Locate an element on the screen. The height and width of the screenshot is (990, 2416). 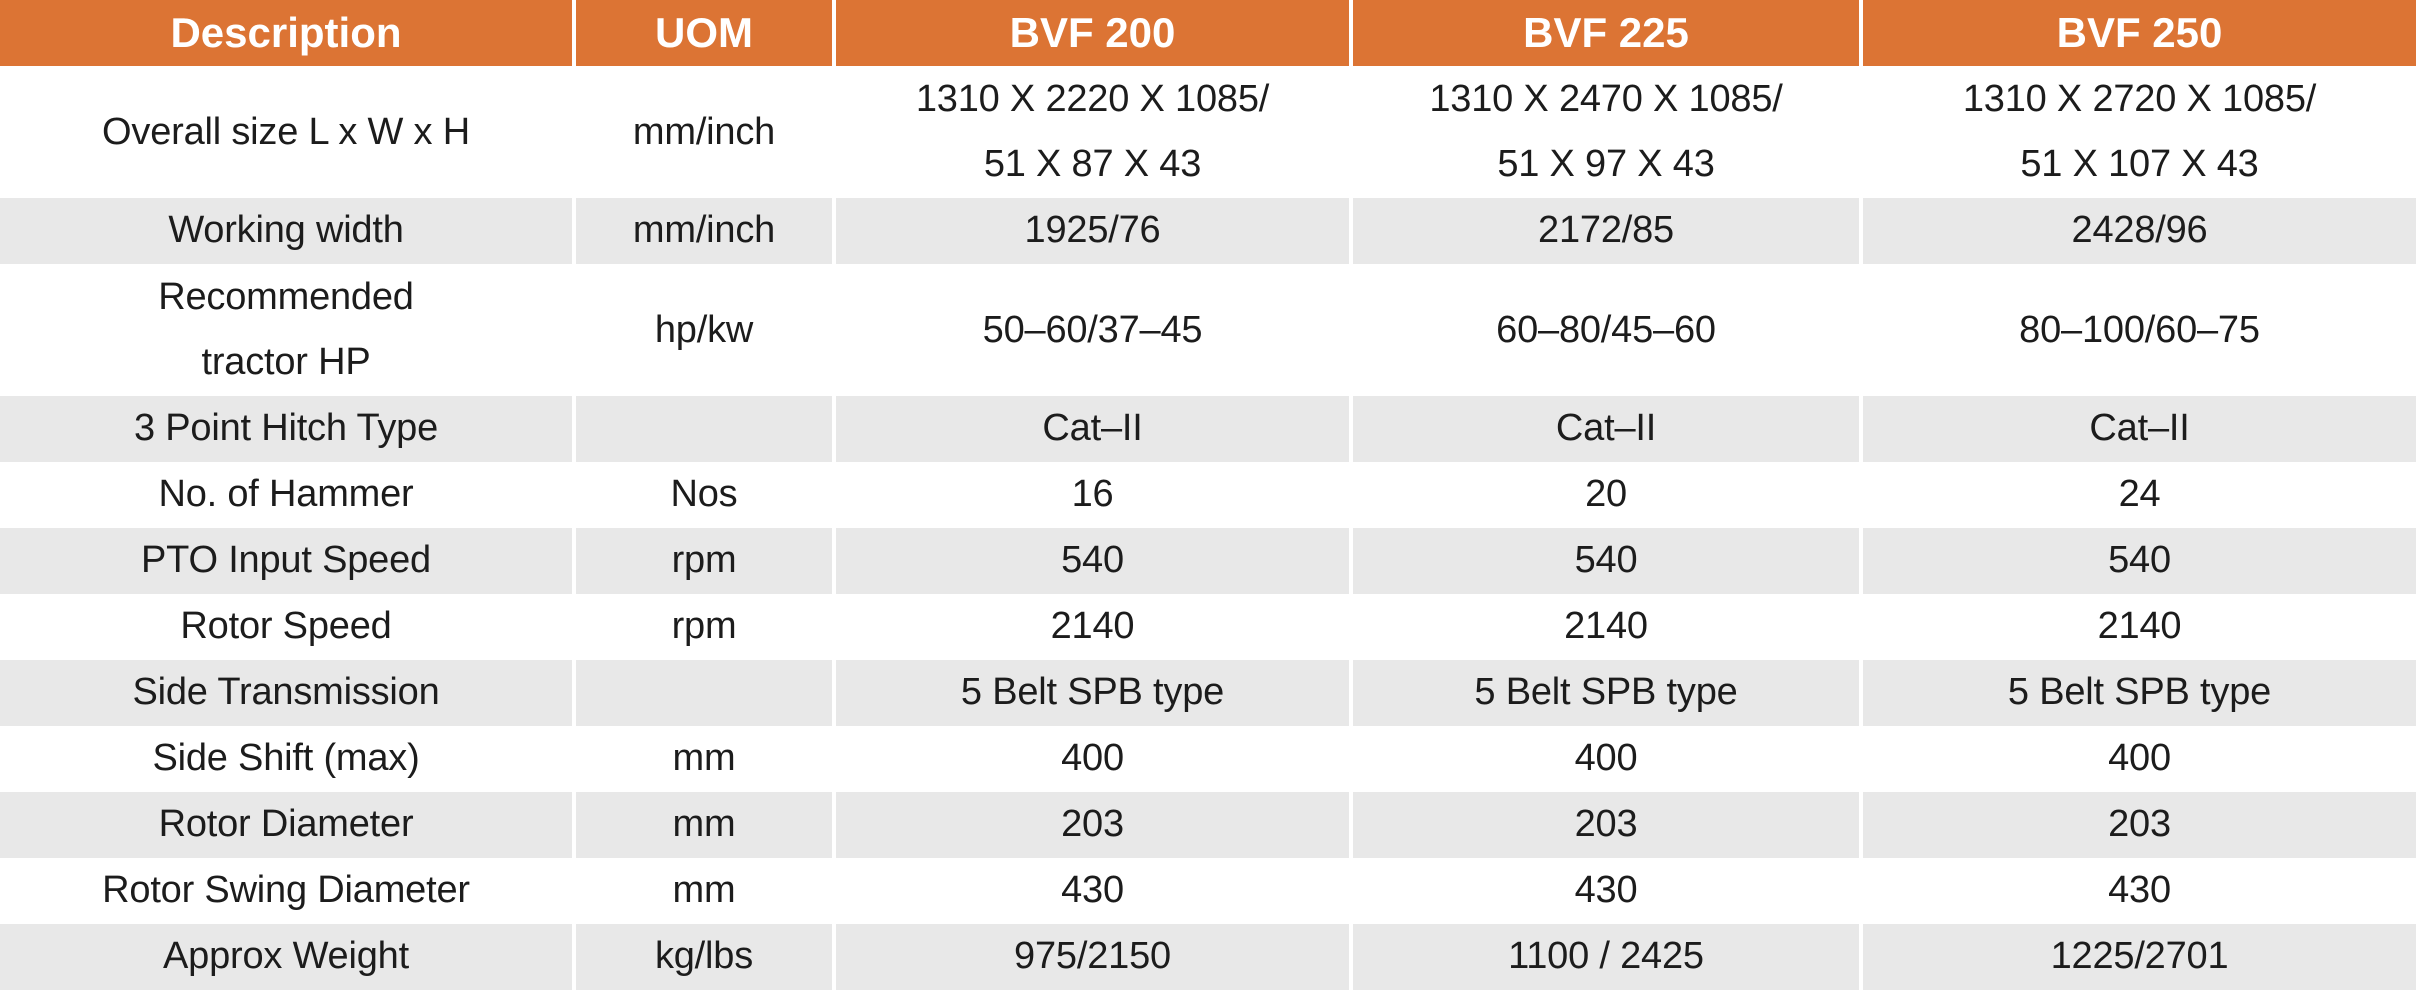
cell-bvf-250: 430 is located at coordinates (2137, 891).